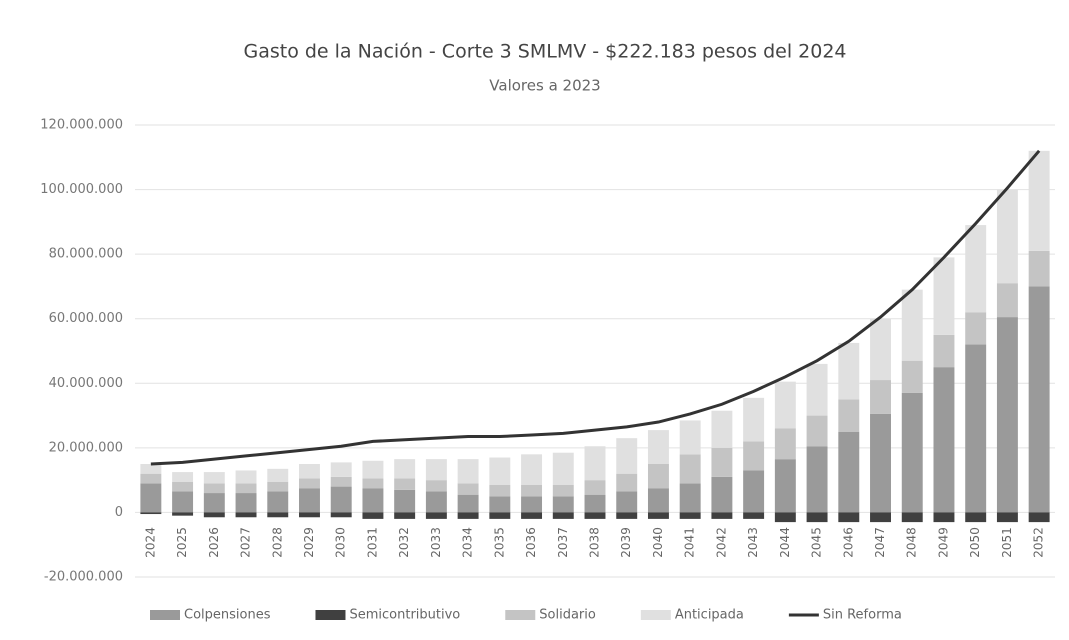 This screenshot has height=640, width=1069. What do you see at coordinates (912, 542) in the screenshot?
I see `x-tick-label: 2048` at bounding box center [912, 542].